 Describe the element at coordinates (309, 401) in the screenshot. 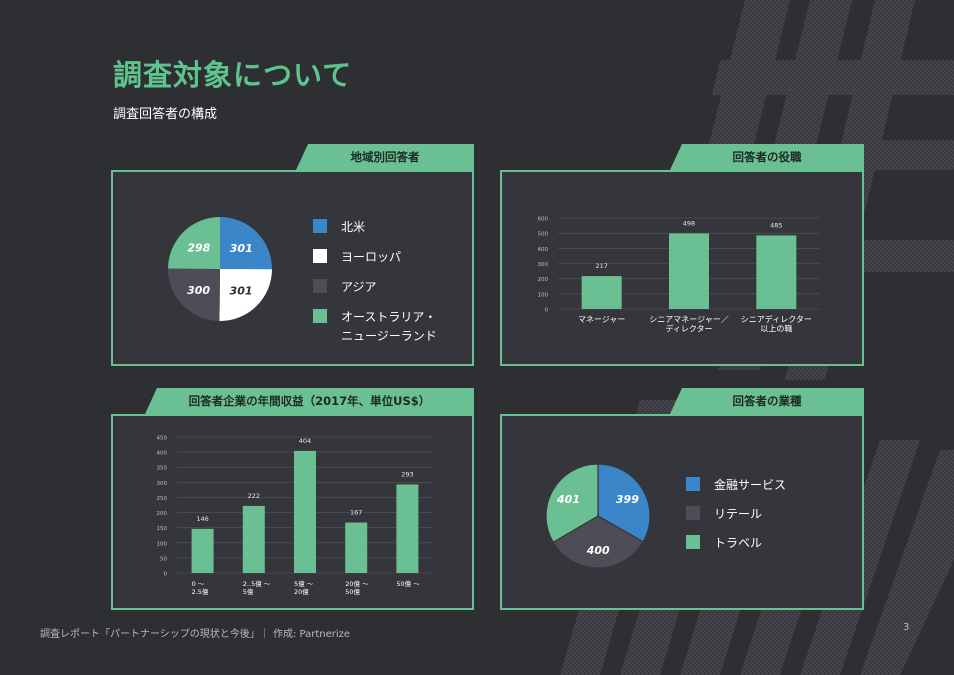

I see `revenue-panel-tab: 回答者企業の年間収益（2017年、単位US$）` at that location.